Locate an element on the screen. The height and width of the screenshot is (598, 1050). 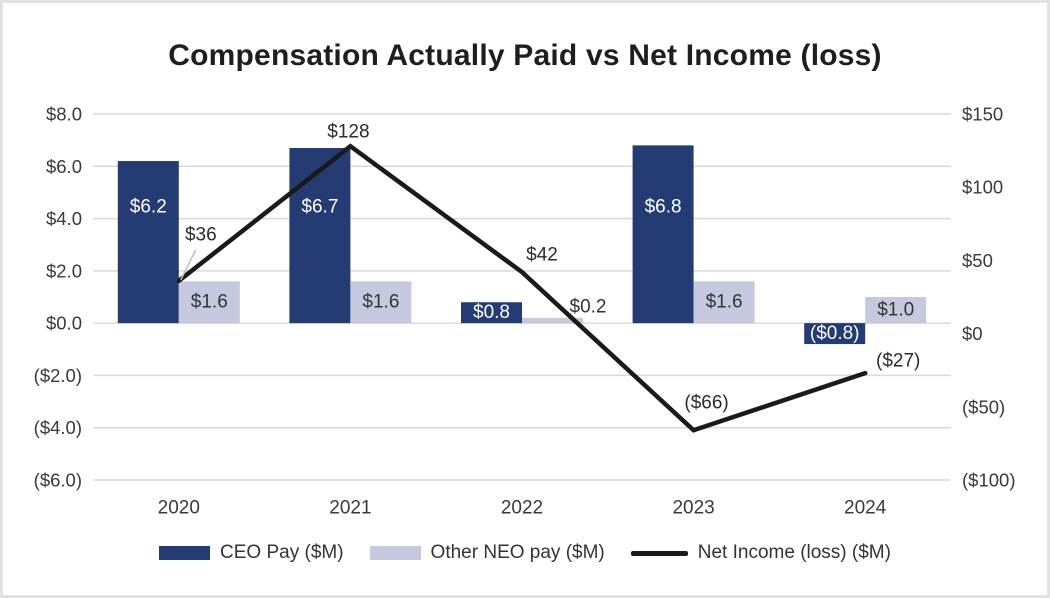
ceo-pay-label-2022: $0.8 is located at coordinates (491, 312).